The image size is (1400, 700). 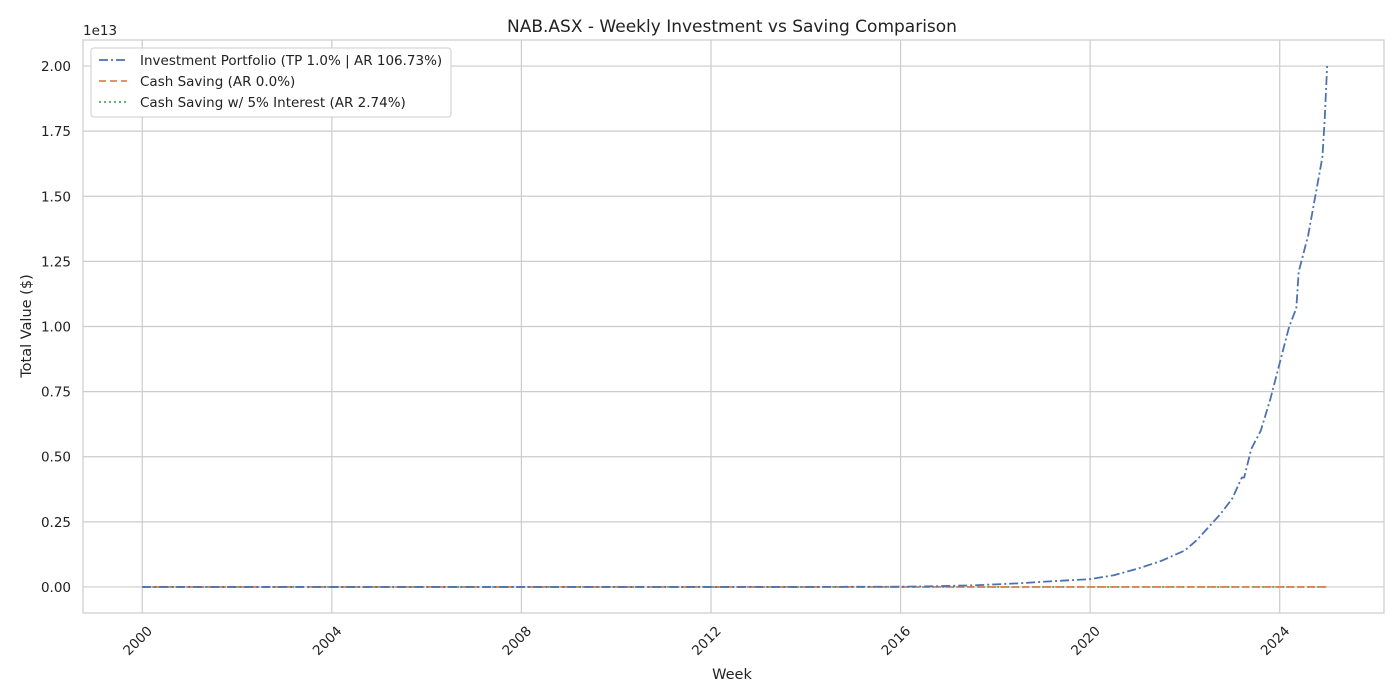 I want to click on y-tick-label: 1.75, so click(x=56, y=132).